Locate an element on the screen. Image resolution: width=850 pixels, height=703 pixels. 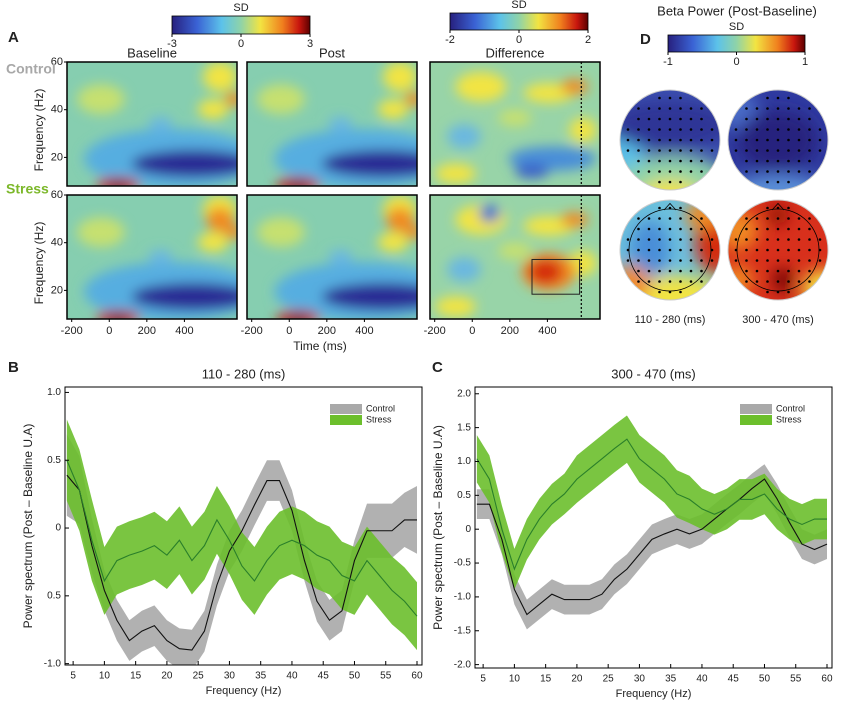
column-title: Difference is located at coordinates (514, 52).